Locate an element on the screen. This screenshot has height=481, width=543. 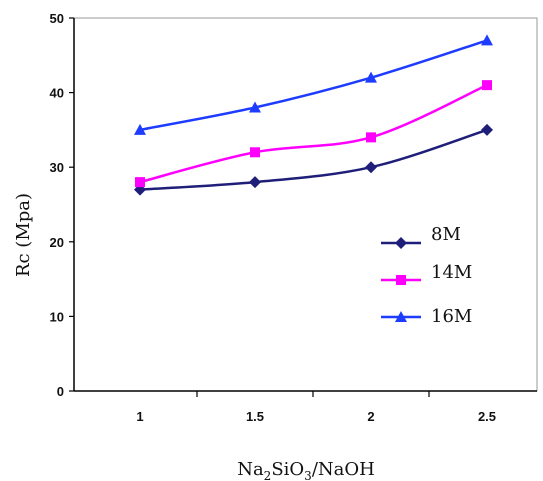
y-tick-label: 20 is located at coordinates (57, 242).